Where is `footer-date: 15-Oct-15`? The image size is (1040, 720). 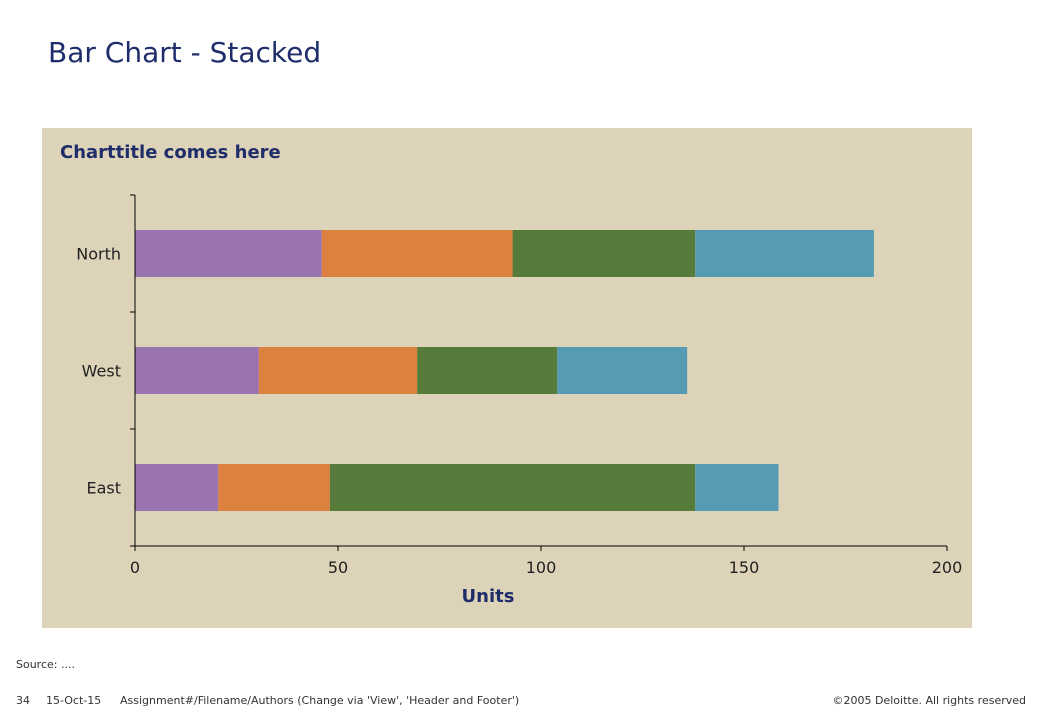
footer-date: 15-Oct-15 is located at coordinates (74, 700).